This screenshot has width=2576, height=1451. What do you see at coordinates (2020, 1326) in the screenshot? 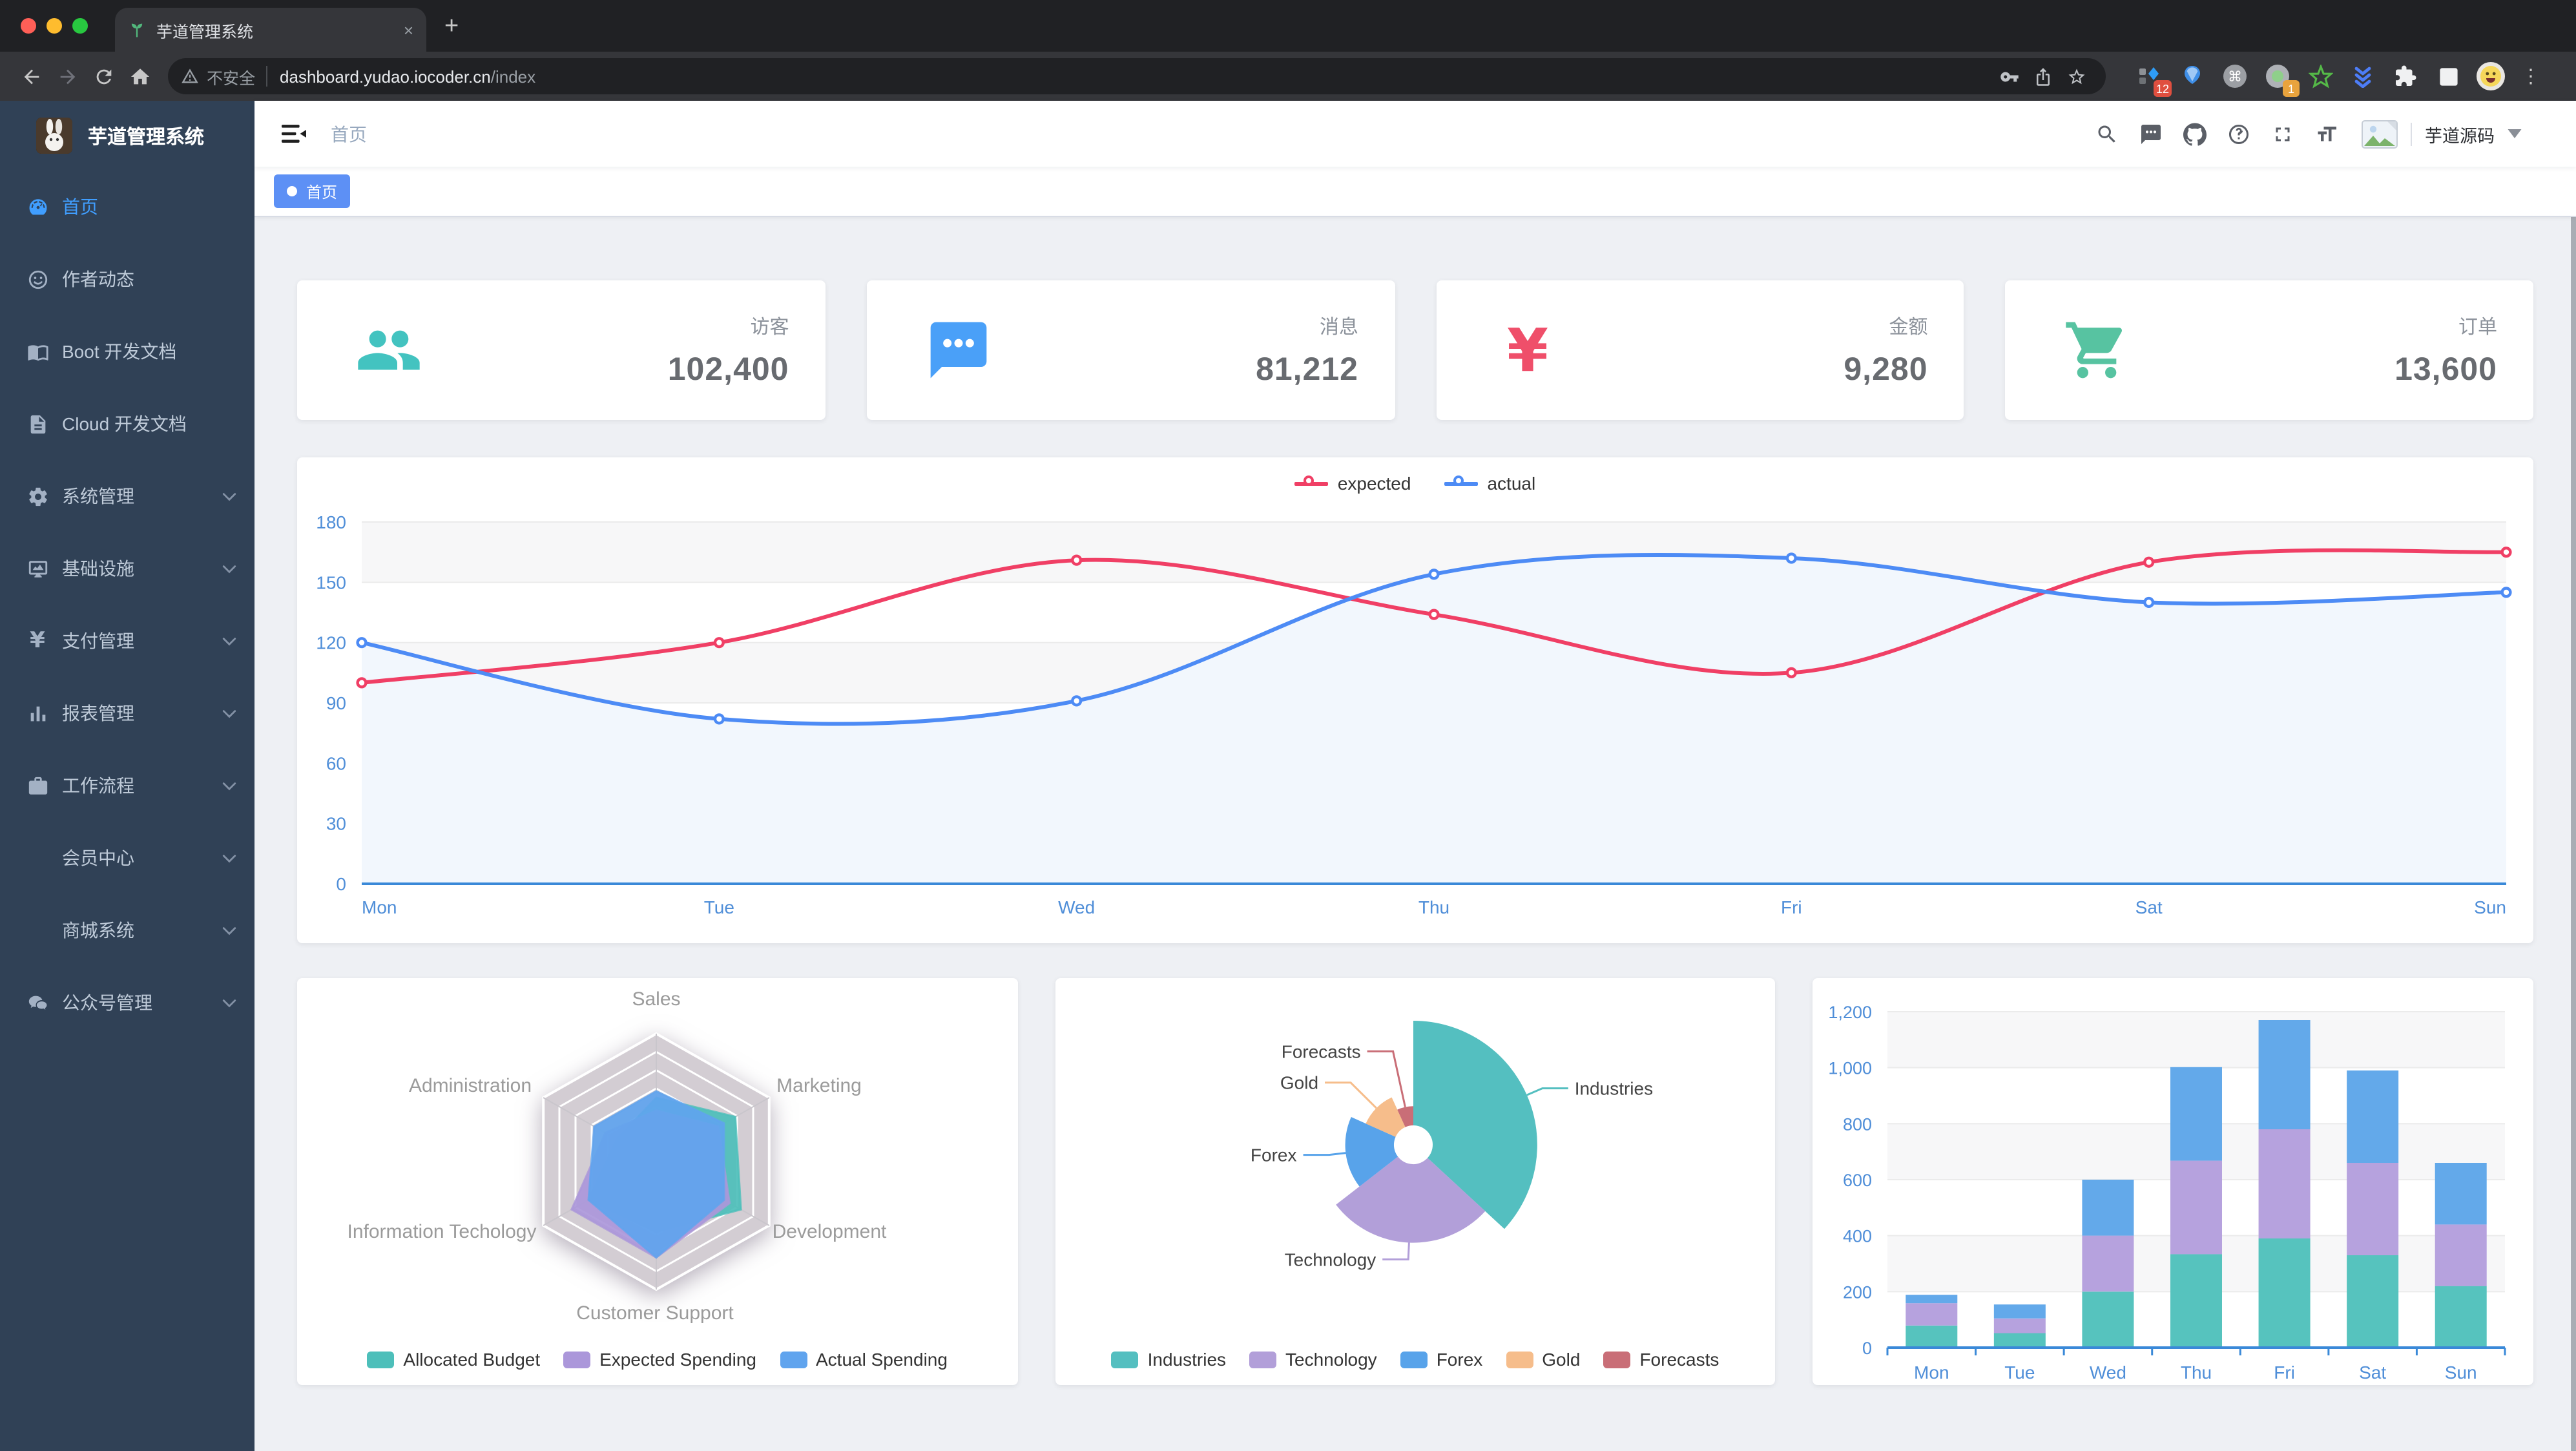
I see `bar-segment-series-2-tue` at bounding box center [2020, 1326].